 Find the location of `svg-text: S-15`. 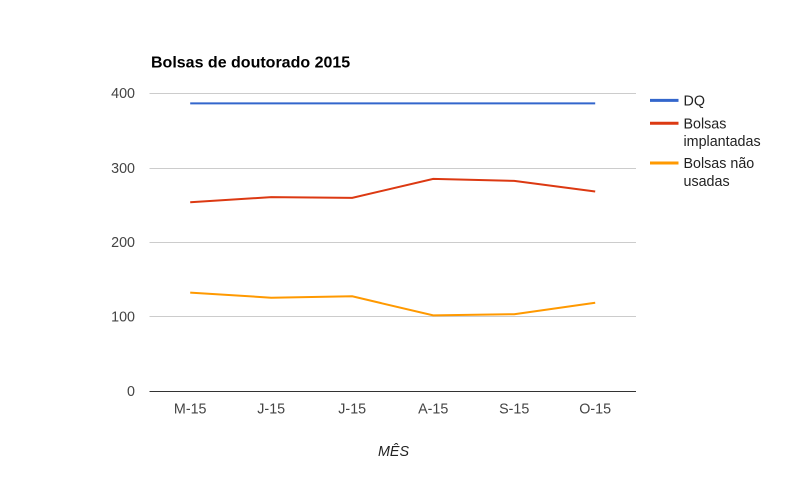

svg-text: S-15 is located at coordinates (514, 410).